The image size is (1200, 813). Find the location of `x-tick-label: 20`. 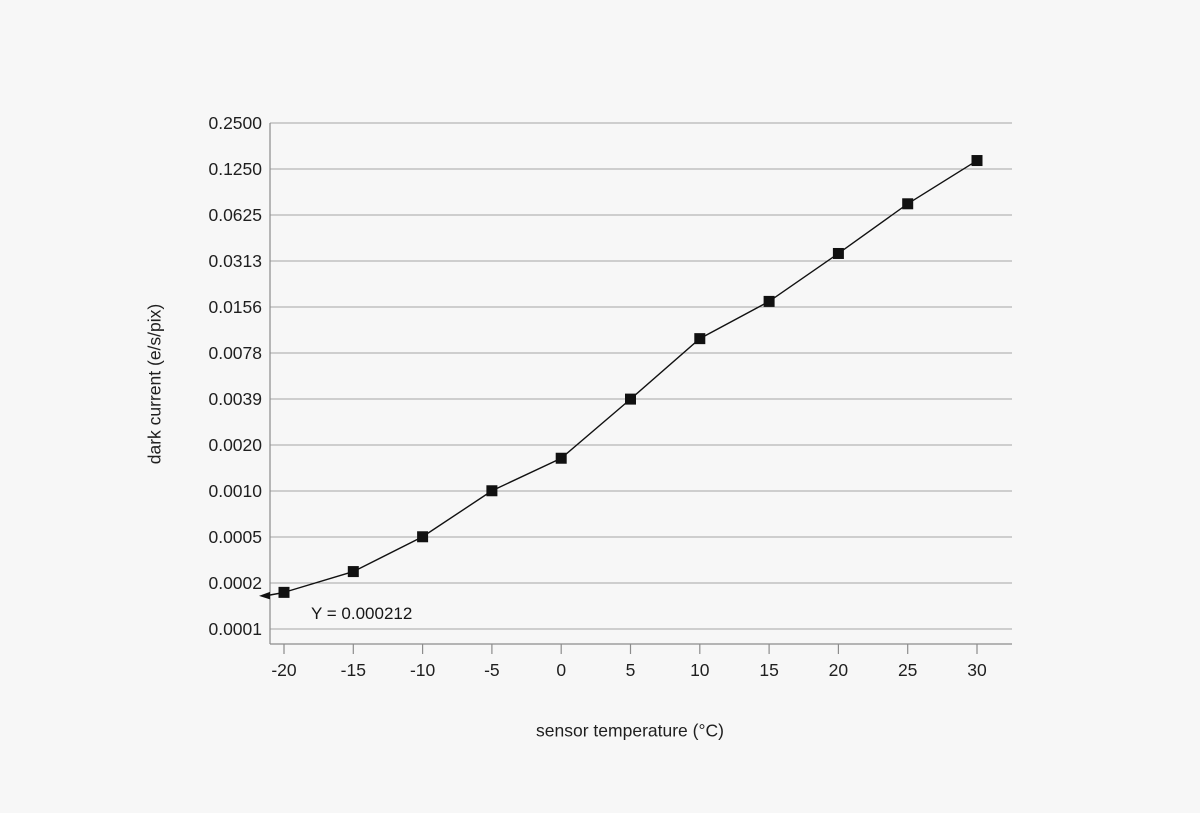

x-tick-label: 20 is located at coordinates (839, 670).